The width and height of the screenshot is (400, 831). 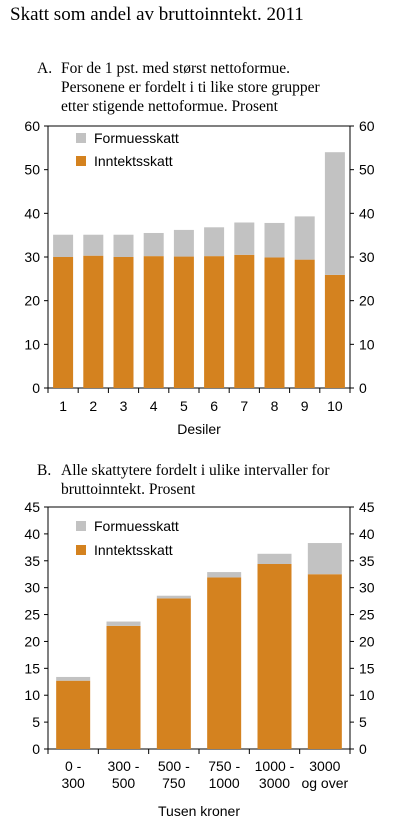 I want to click on chart-b-ytick-label-left: 25, so click(x=32, y=615).